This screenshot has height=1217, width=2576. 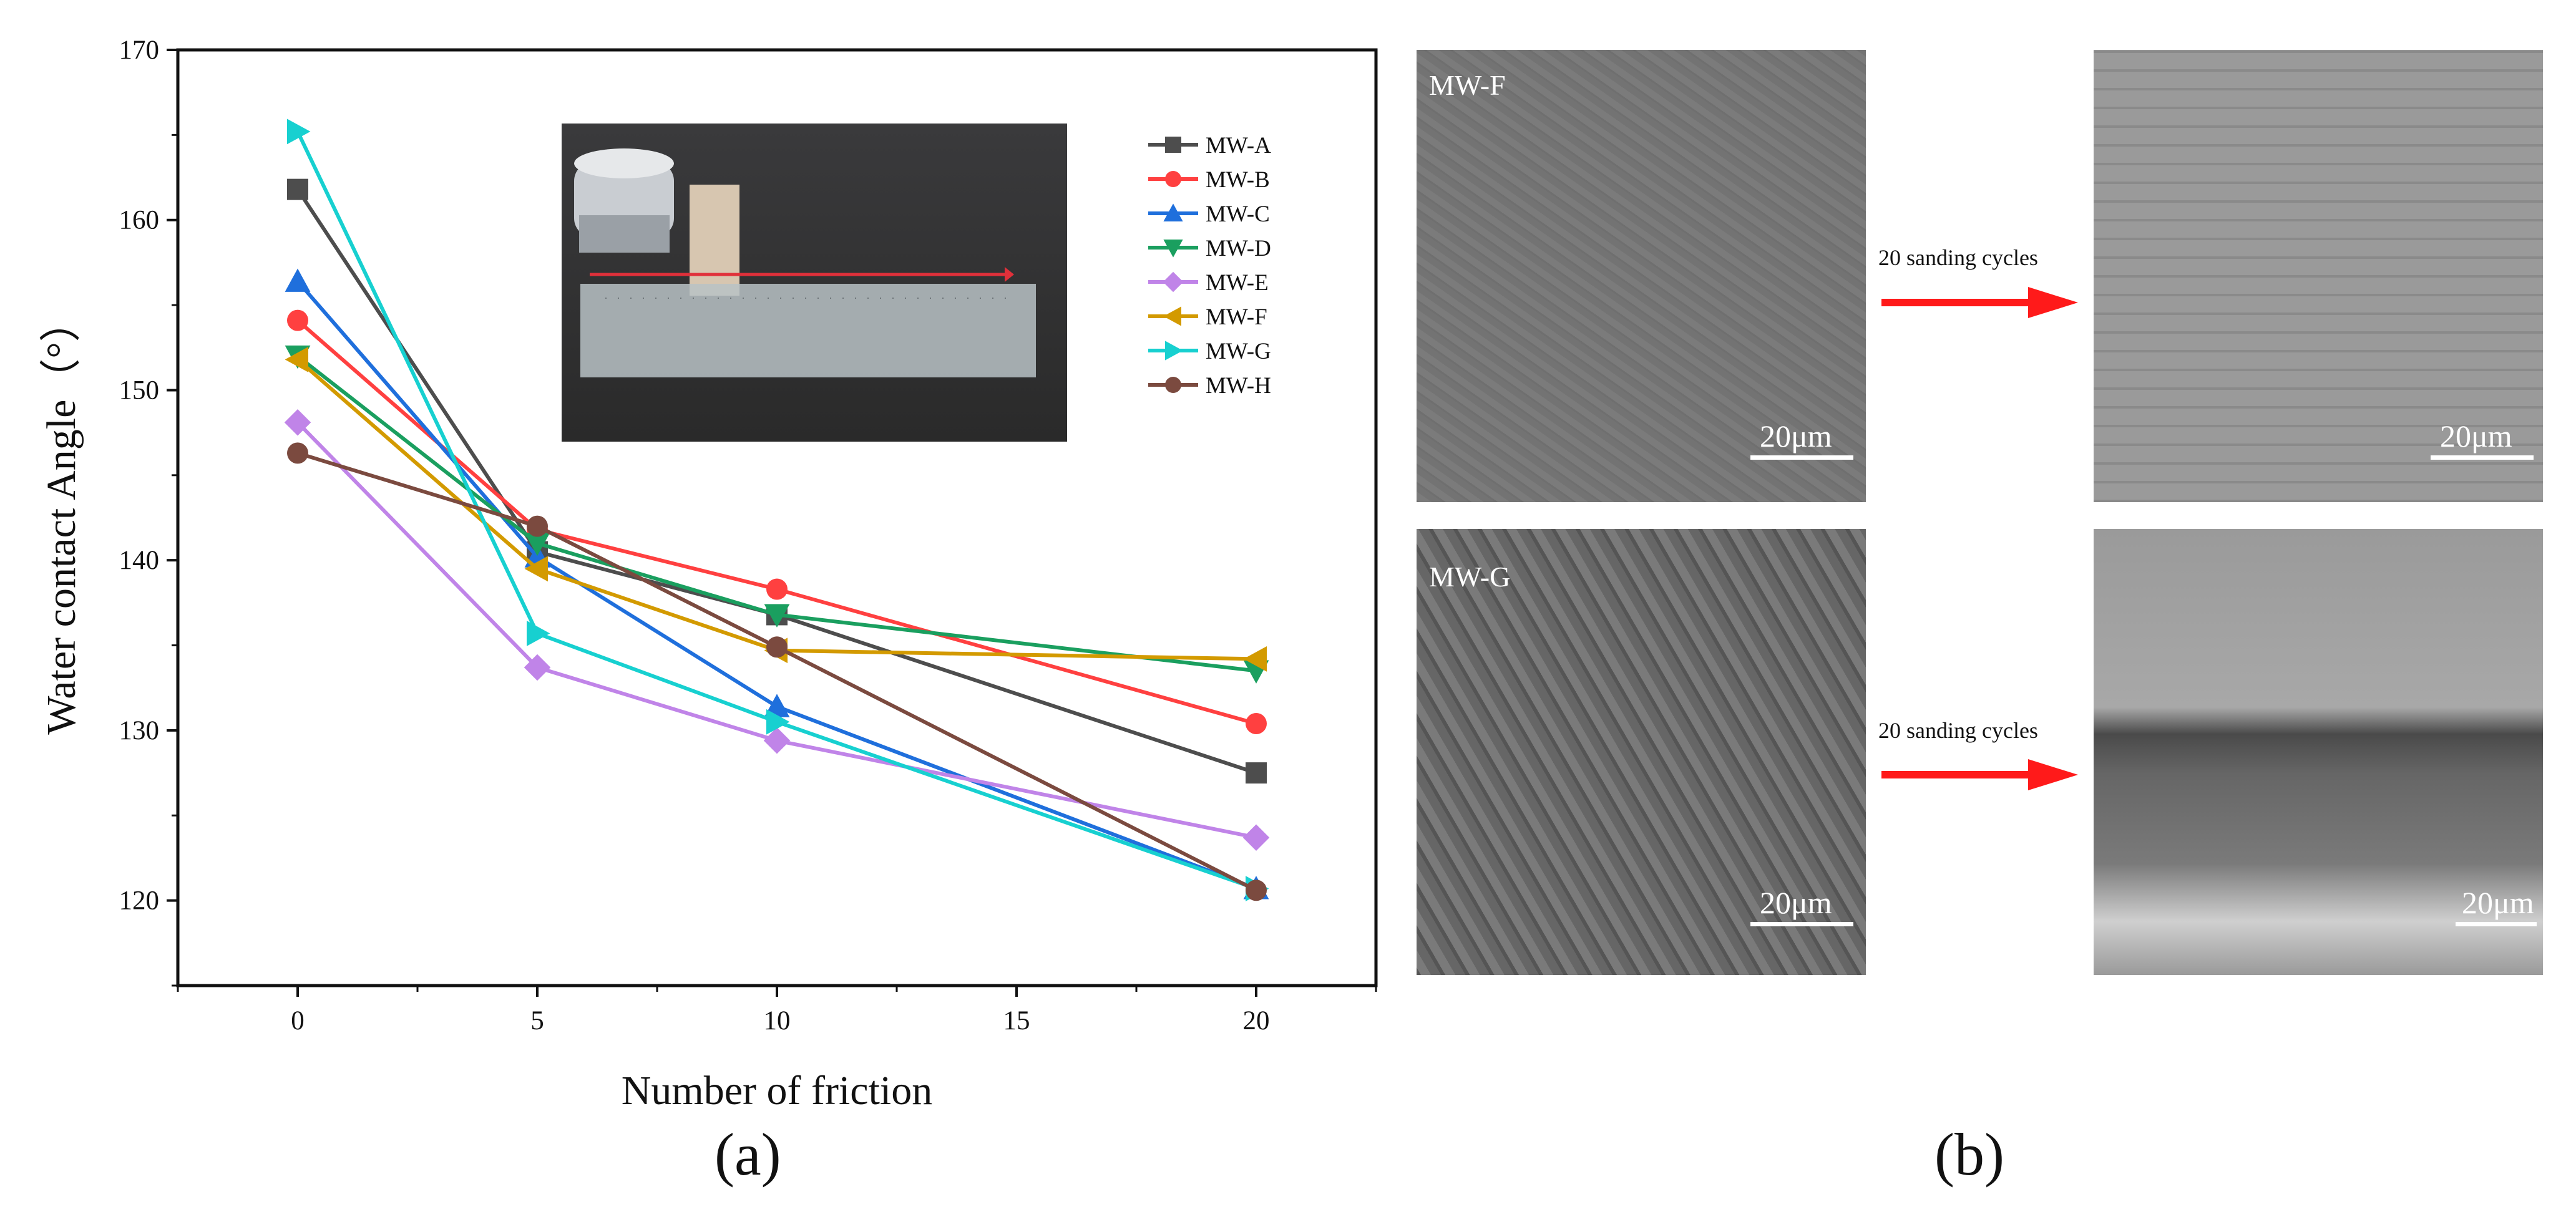 What do you see at coordinates (298, 1020) in the screenshot?
I see `x-tick-label: 0` at bounding box center [298, 1020].